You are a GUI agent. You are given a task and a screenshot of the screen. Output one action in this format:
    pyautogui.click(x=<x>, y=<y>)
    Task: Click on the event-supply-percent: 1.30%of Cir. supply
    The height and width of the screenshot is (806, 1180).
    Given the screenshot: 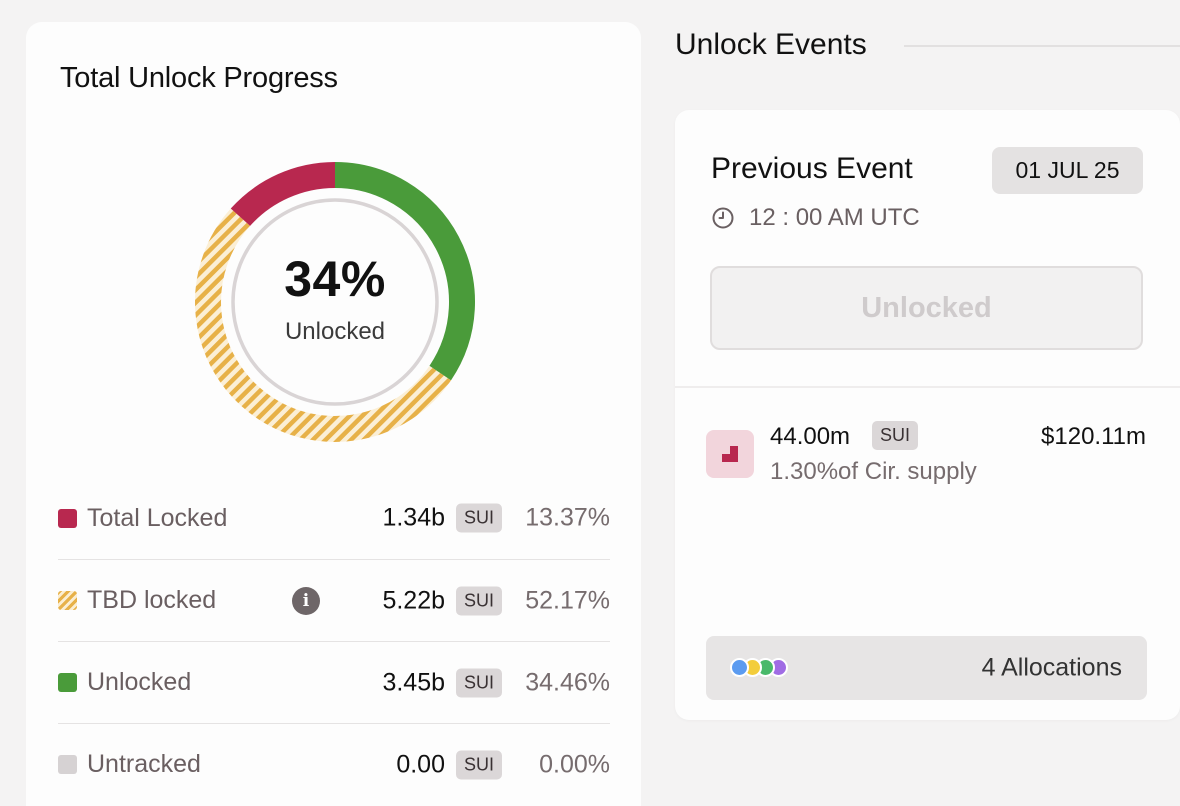 What is the action you would take?
    pyautogui.click(x=873, y=471)
    